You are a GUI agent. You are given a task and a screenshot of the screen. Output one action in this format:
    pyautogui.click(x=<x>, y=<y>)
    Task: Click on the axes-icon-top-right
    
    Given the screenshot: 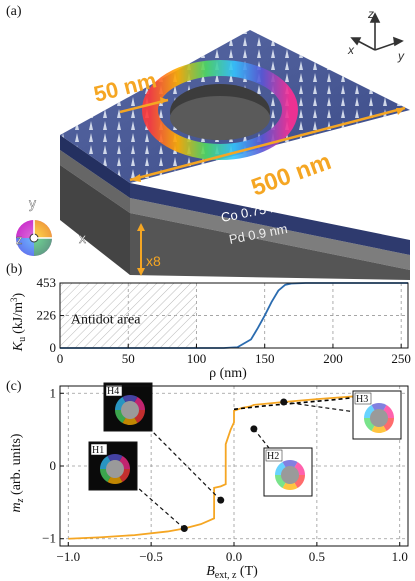 What is the action you would take?
    pyautogui.click(x=377, y=31)
    